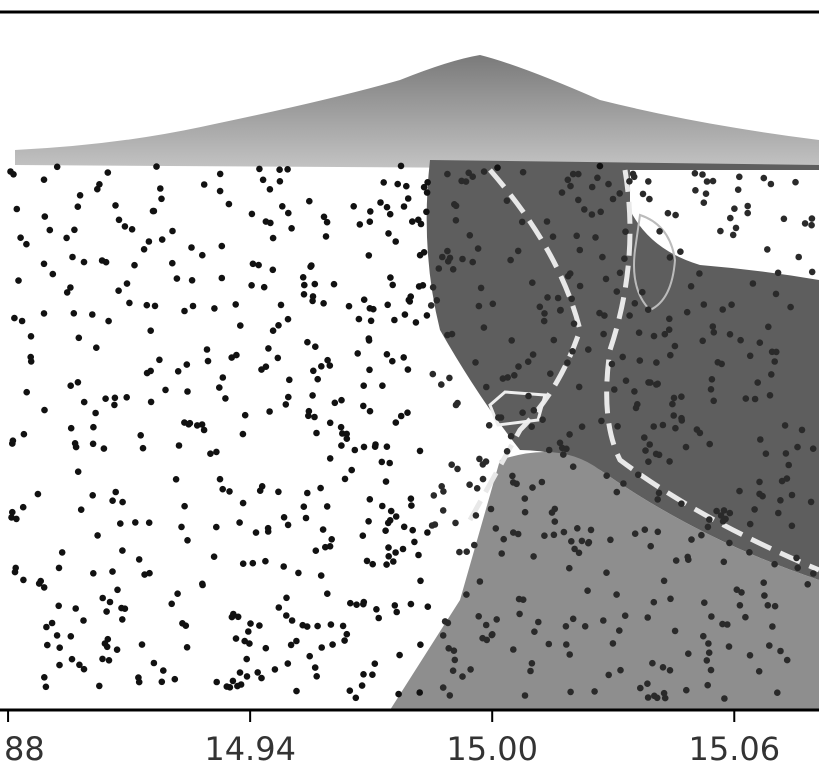 This screenshot has width=819, height=775. I want to click on x-tick-label: 88, so click(24, 749).